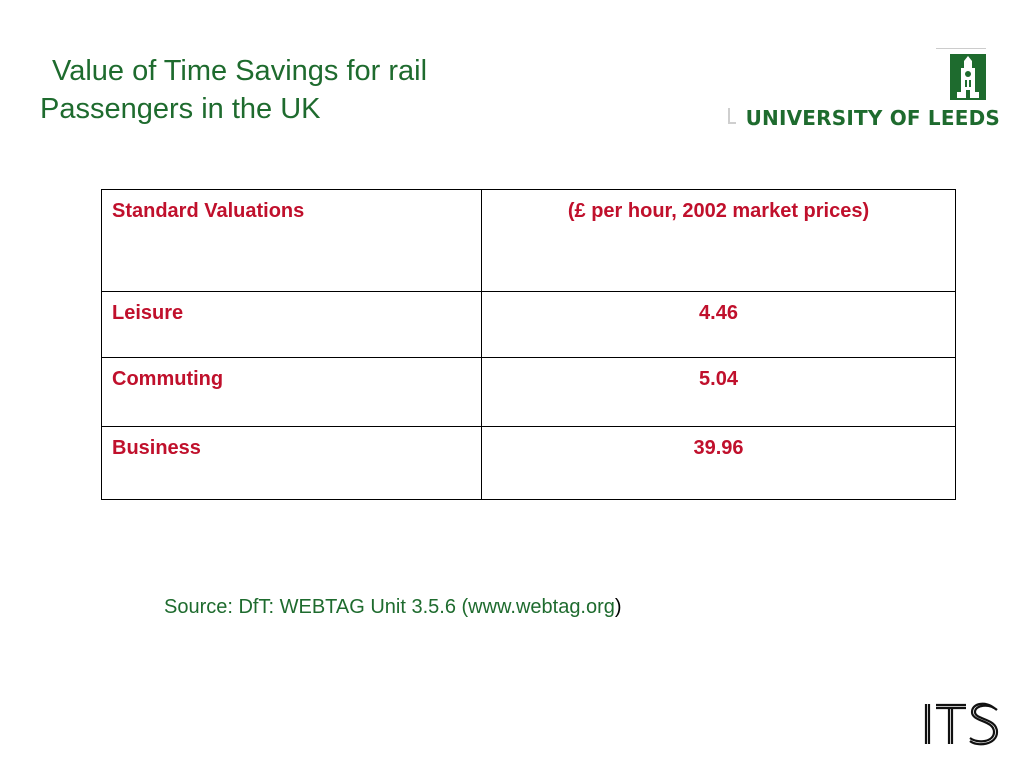 Image resolution: width=1024 pixels, height=768 pixels. What do you see at coordinates (718, 463) in the screenshot?
I see `row-value-cell: 39.96` at bounding box center [718, 463].